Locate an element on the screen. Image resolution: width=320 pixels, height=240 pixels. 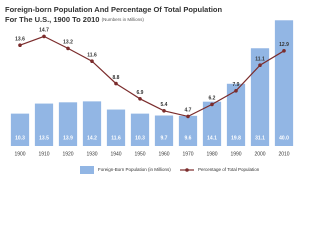
x-tick-label: 1960 is located at coordinates (163, 154).